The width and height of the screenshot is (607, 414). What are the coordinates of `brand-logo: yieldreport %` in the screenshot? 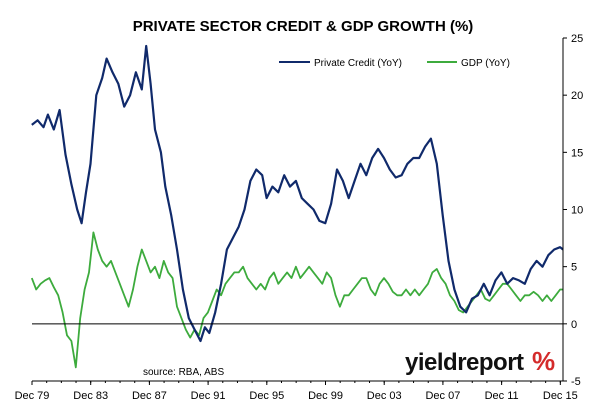 It's located at (480, 361).